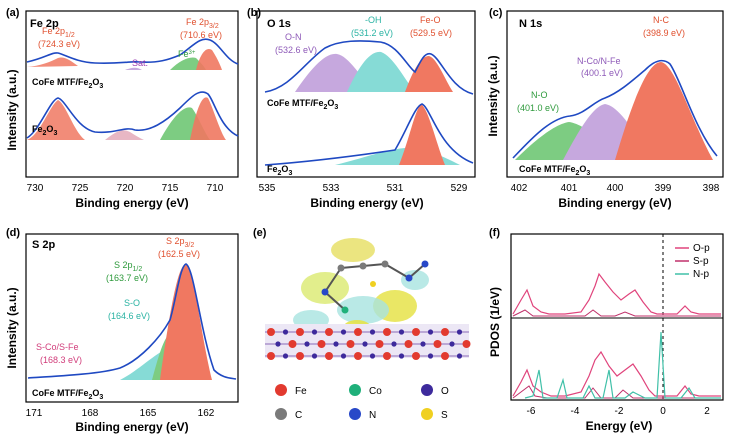  Describe the element at coordinates (61, 360) in the screenshot. I see `panel-d-scofe-val: (168.3 eV)` at that location.